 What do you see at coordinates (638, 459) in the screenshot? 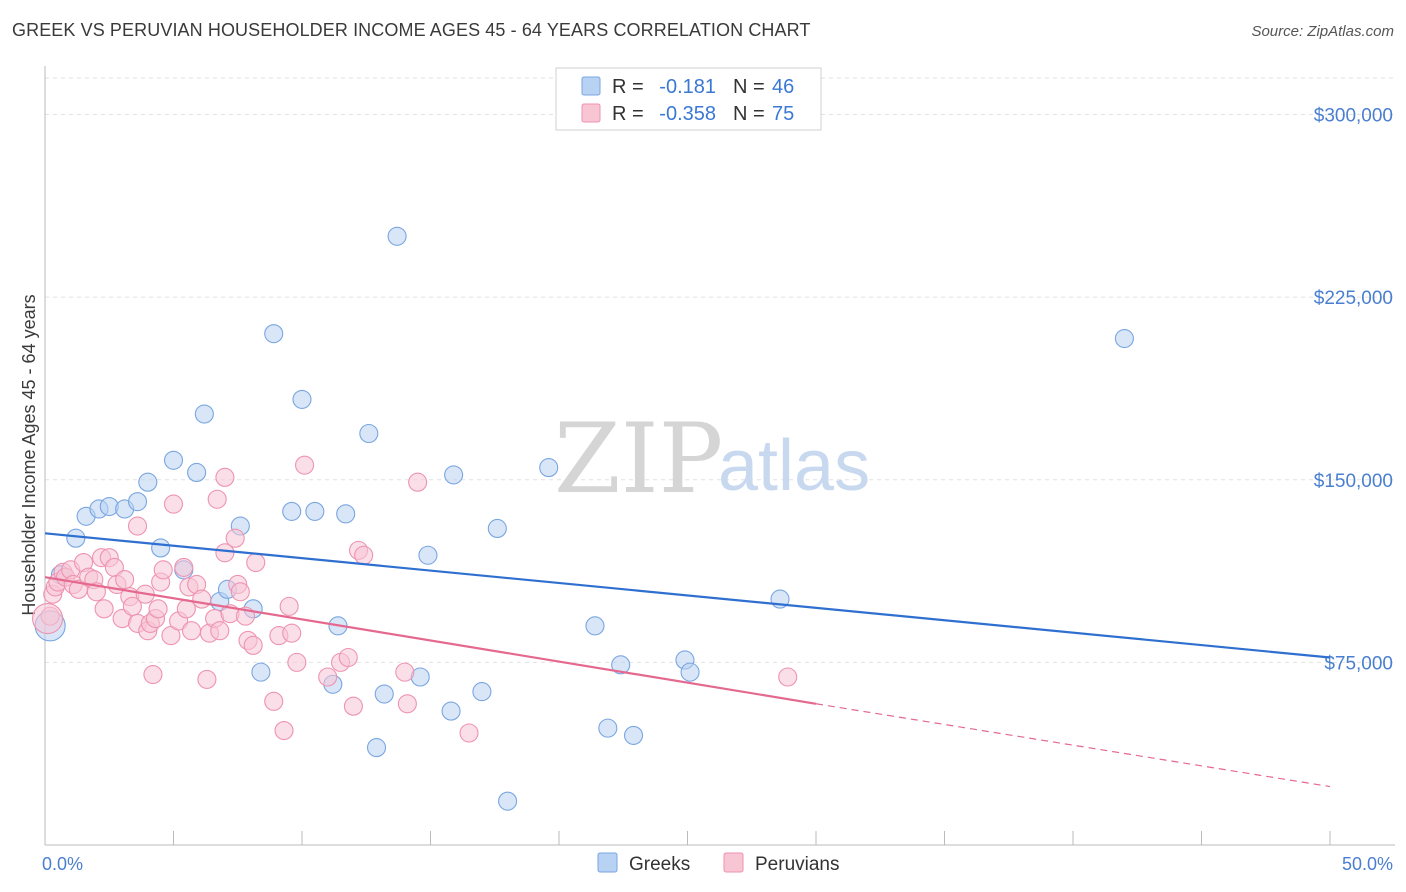
I see `watermark-zip: ZIP` at bounding box center [638, 459].